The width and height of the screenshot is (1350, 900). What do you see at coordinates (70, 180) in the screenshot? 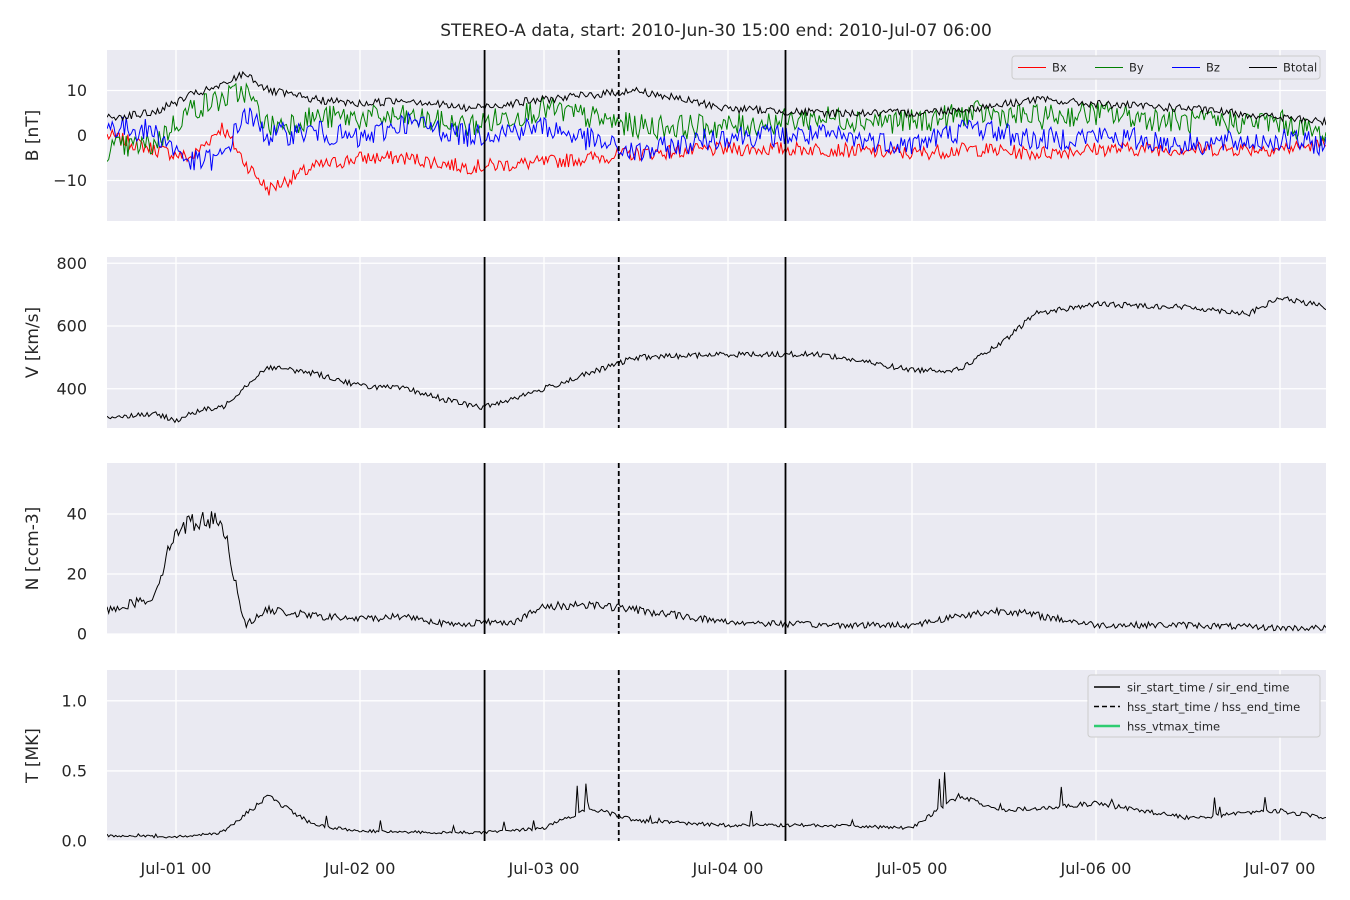
I see `y-tick-label: −10` at bounding box center [70, 180].